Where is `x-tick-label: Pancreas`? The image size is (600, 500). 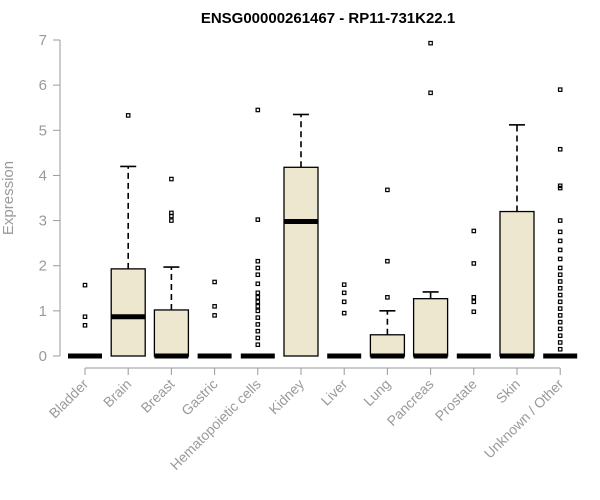 x-tick-label: Pancreas is located at coordinates (410, 402).